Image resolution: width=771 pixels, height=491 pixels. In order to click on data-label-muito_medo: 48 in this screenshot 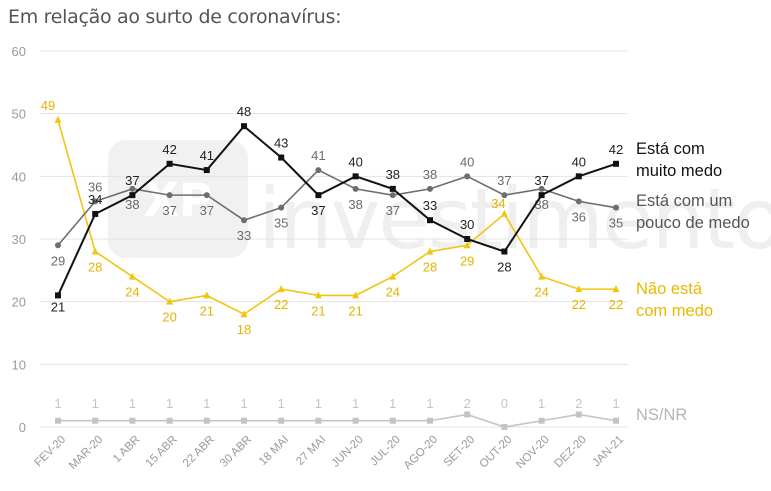, I will do `click(244, 111)`.